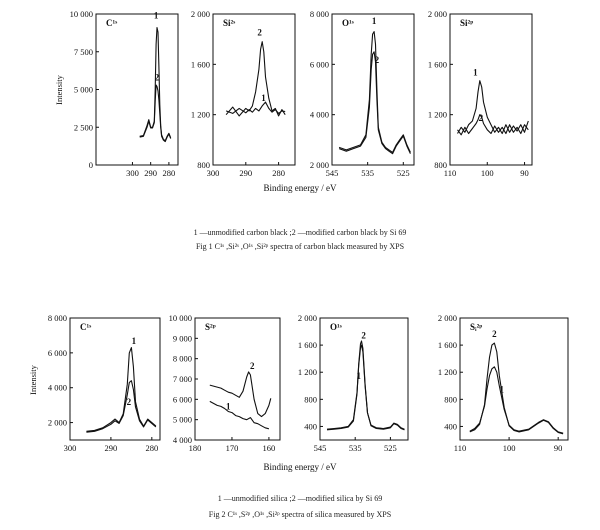  I want to click on y-tick-label: 9 000, so click(182, 338).